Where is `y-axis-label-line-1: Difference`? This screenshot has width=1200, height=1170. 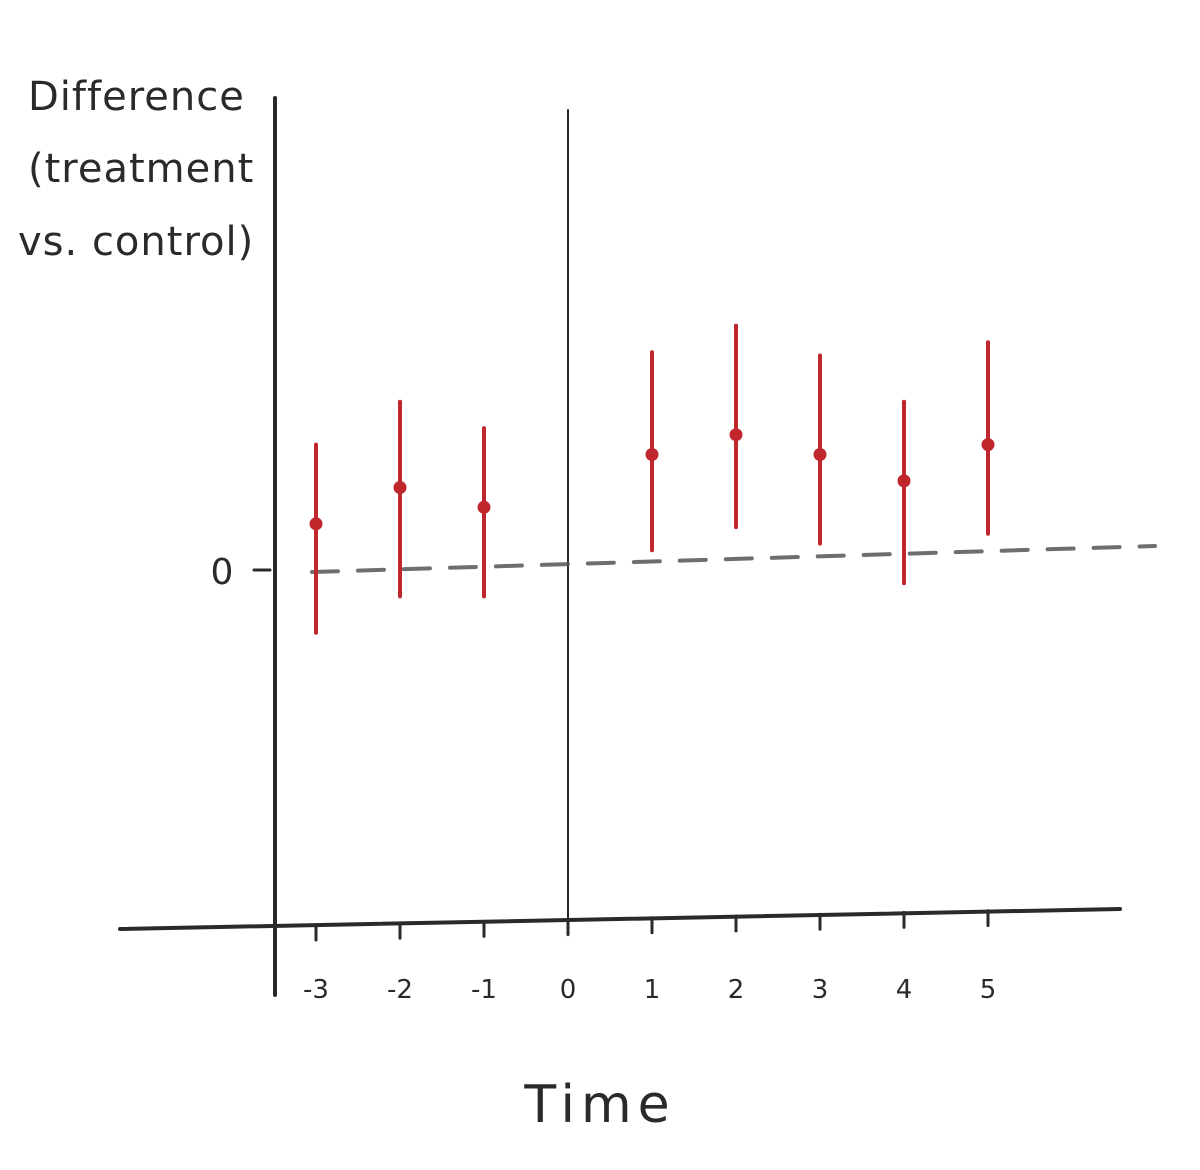
y-axis-label-line-1: Difference is located at coordinates (136, 97).